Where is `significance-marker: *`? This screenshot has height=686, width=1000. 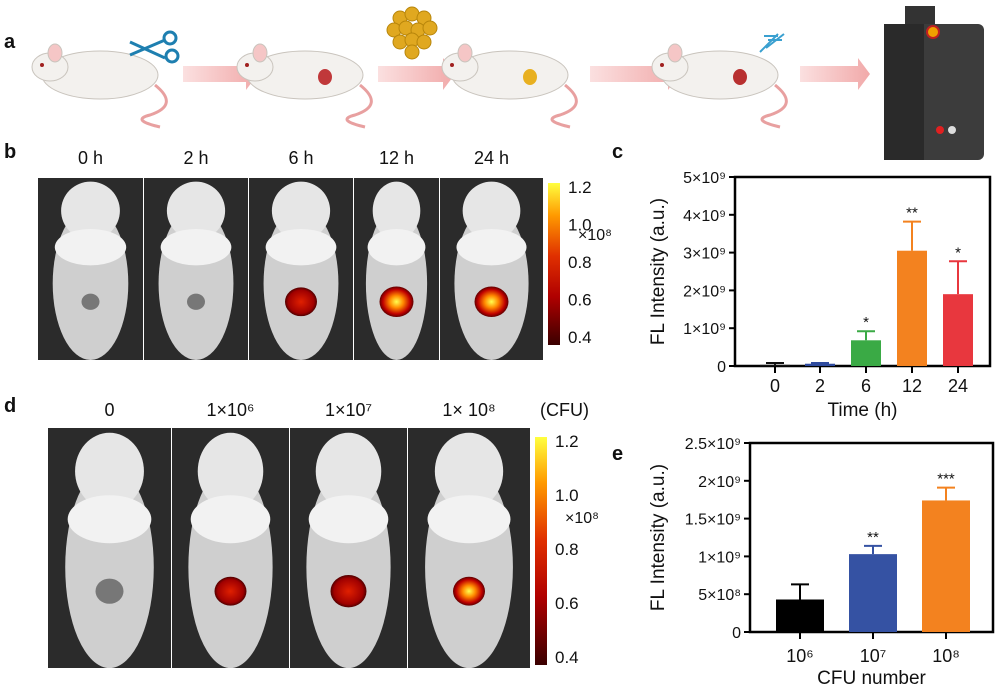
significance-marker: * is located at coordinates (866, 322).